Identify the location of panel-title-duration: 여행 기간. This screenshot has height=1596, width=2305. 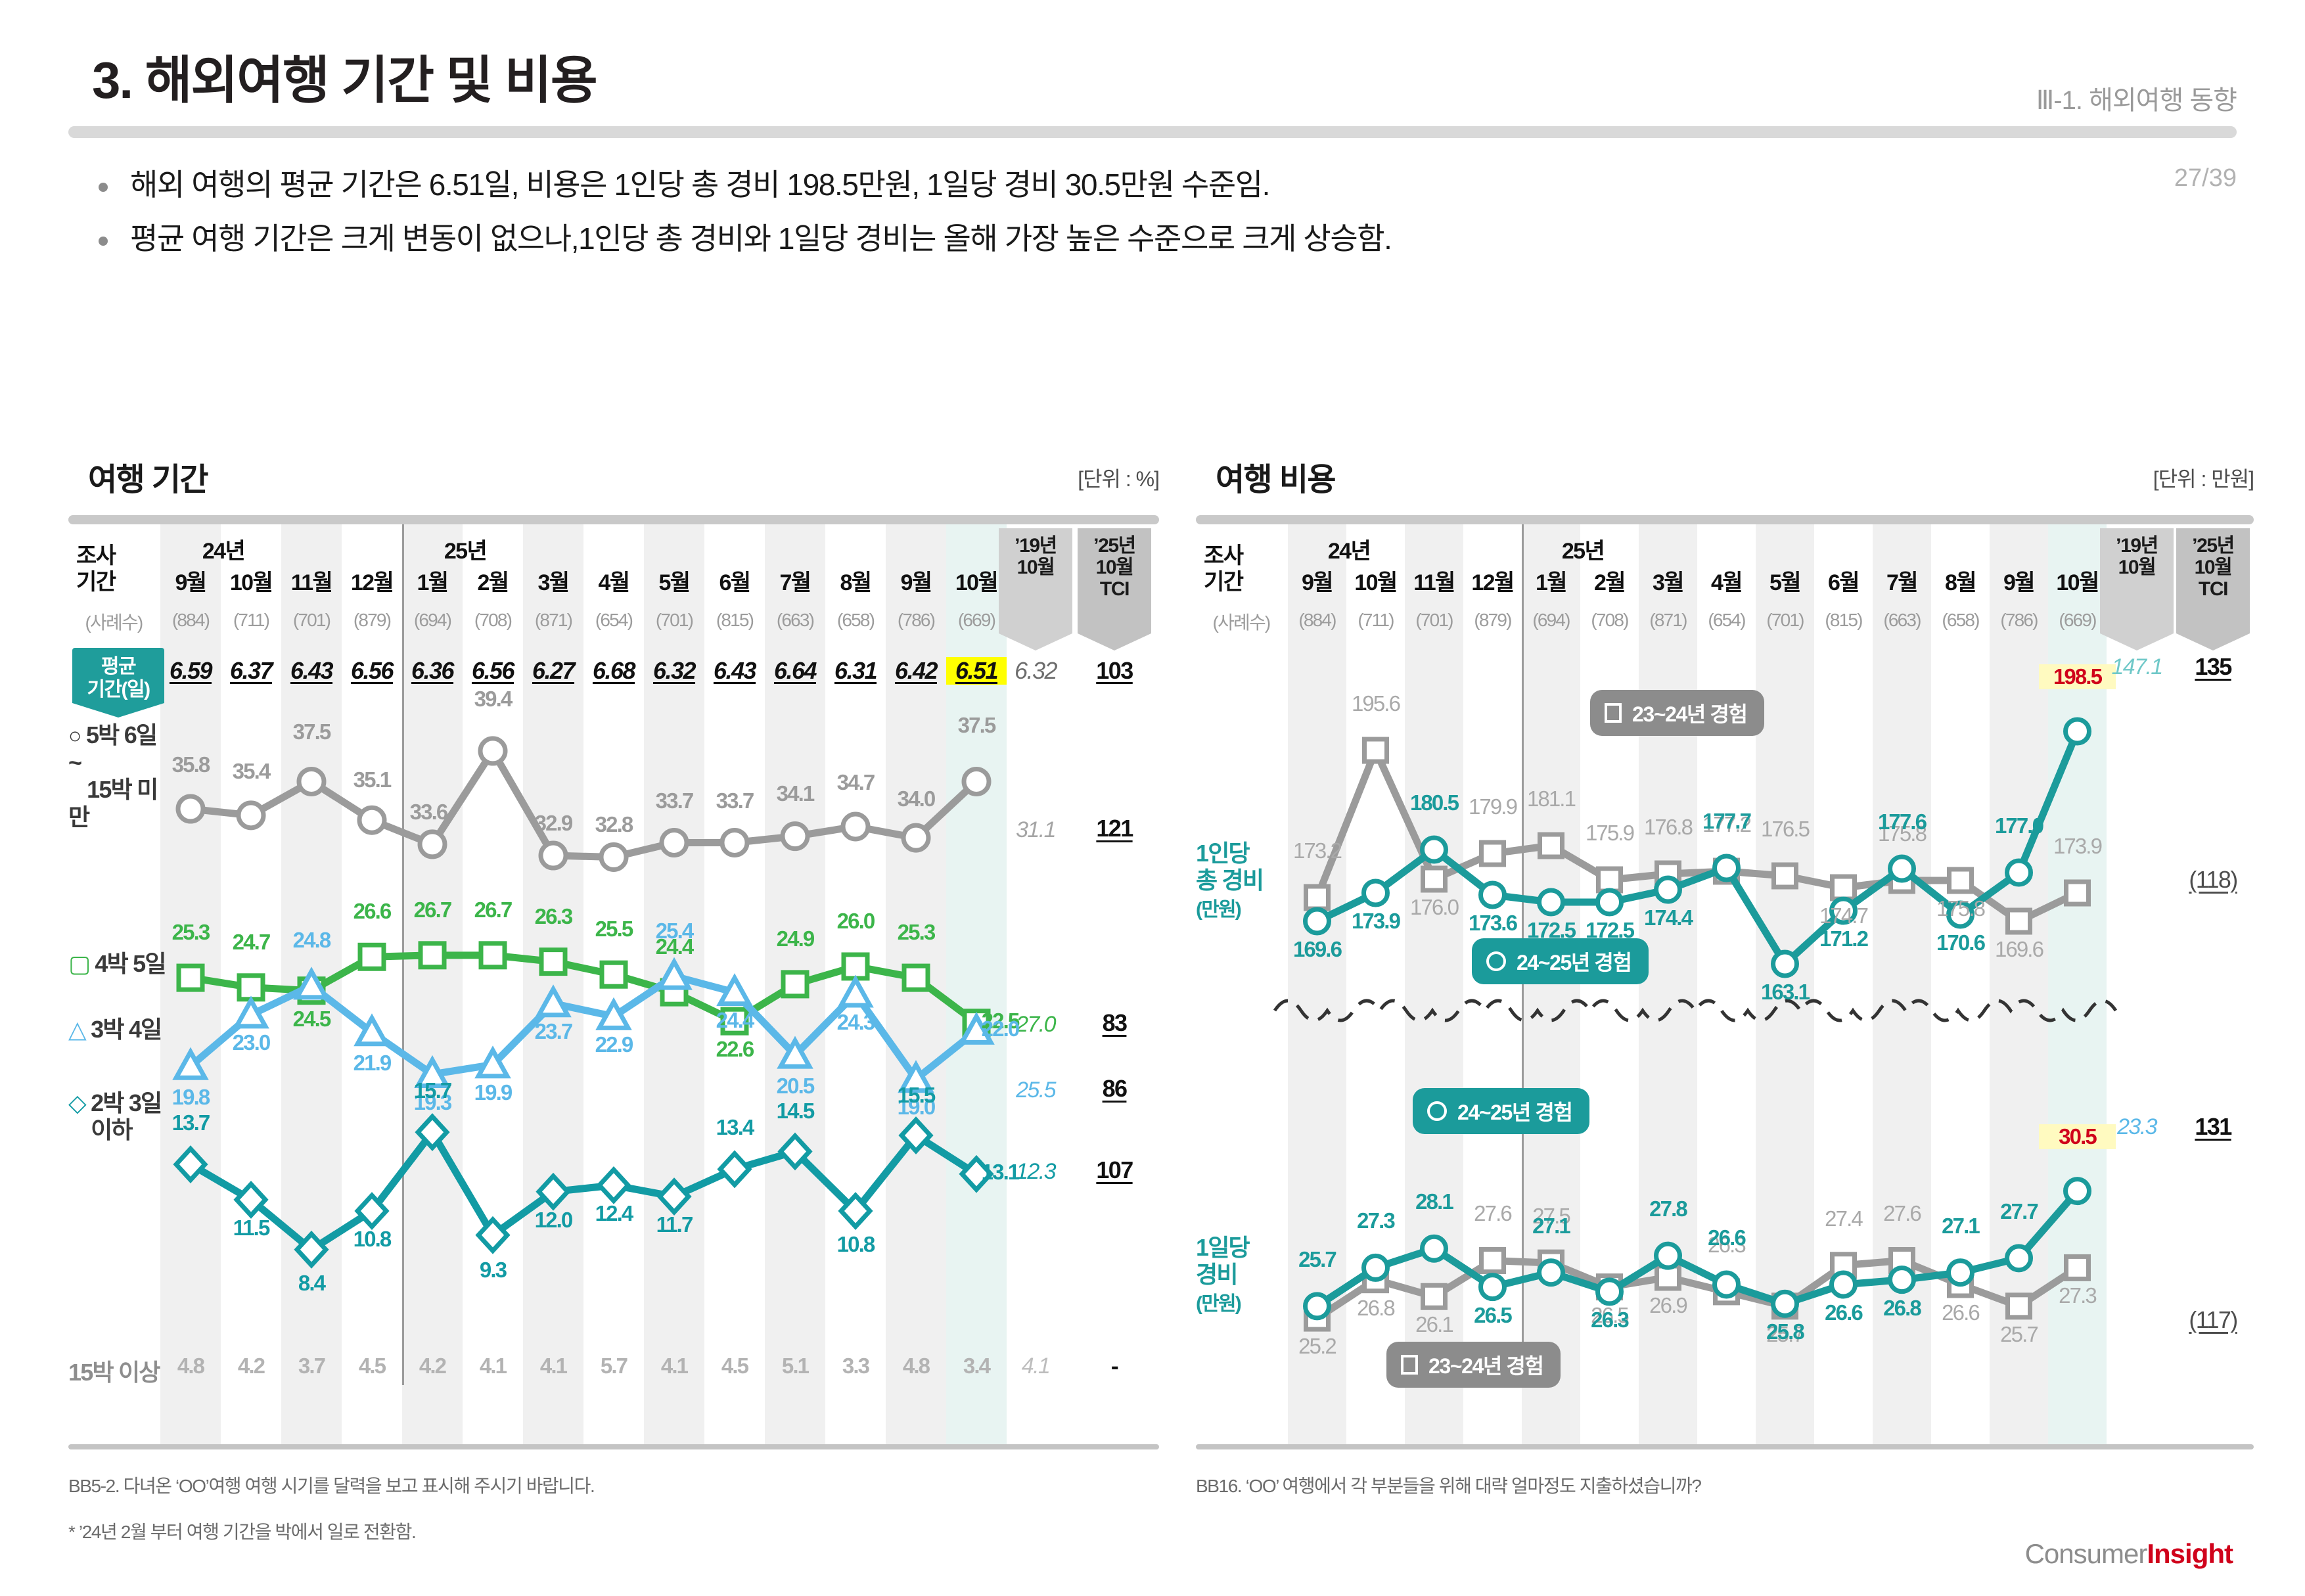
(148, 480).